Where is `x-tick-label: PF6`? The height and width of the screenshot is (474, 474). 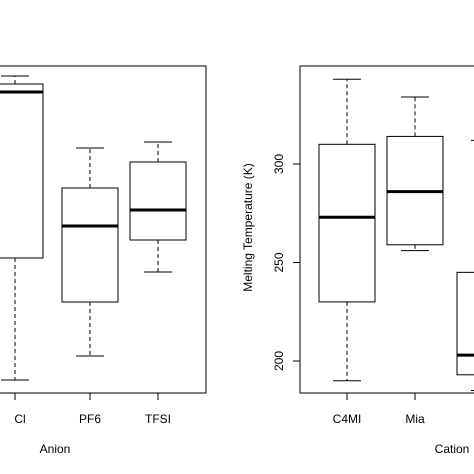 x-tick-label: PF6 is located at coordinates (90, 419).